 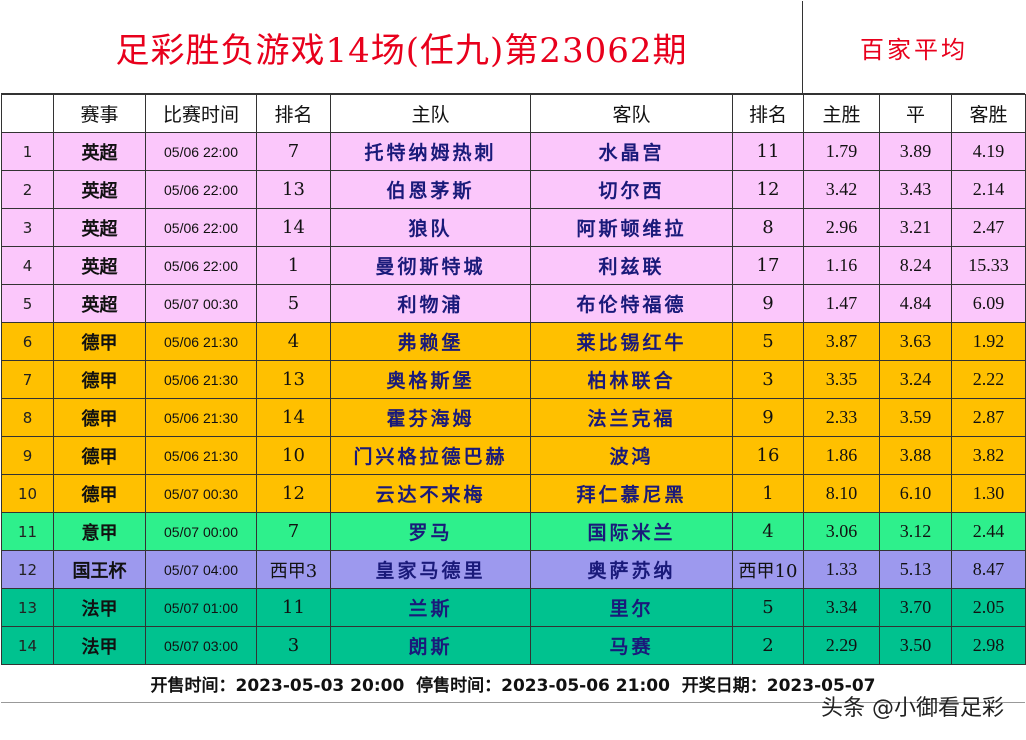 I want to click on header-league: 赛事, so click(x=99, y=113).